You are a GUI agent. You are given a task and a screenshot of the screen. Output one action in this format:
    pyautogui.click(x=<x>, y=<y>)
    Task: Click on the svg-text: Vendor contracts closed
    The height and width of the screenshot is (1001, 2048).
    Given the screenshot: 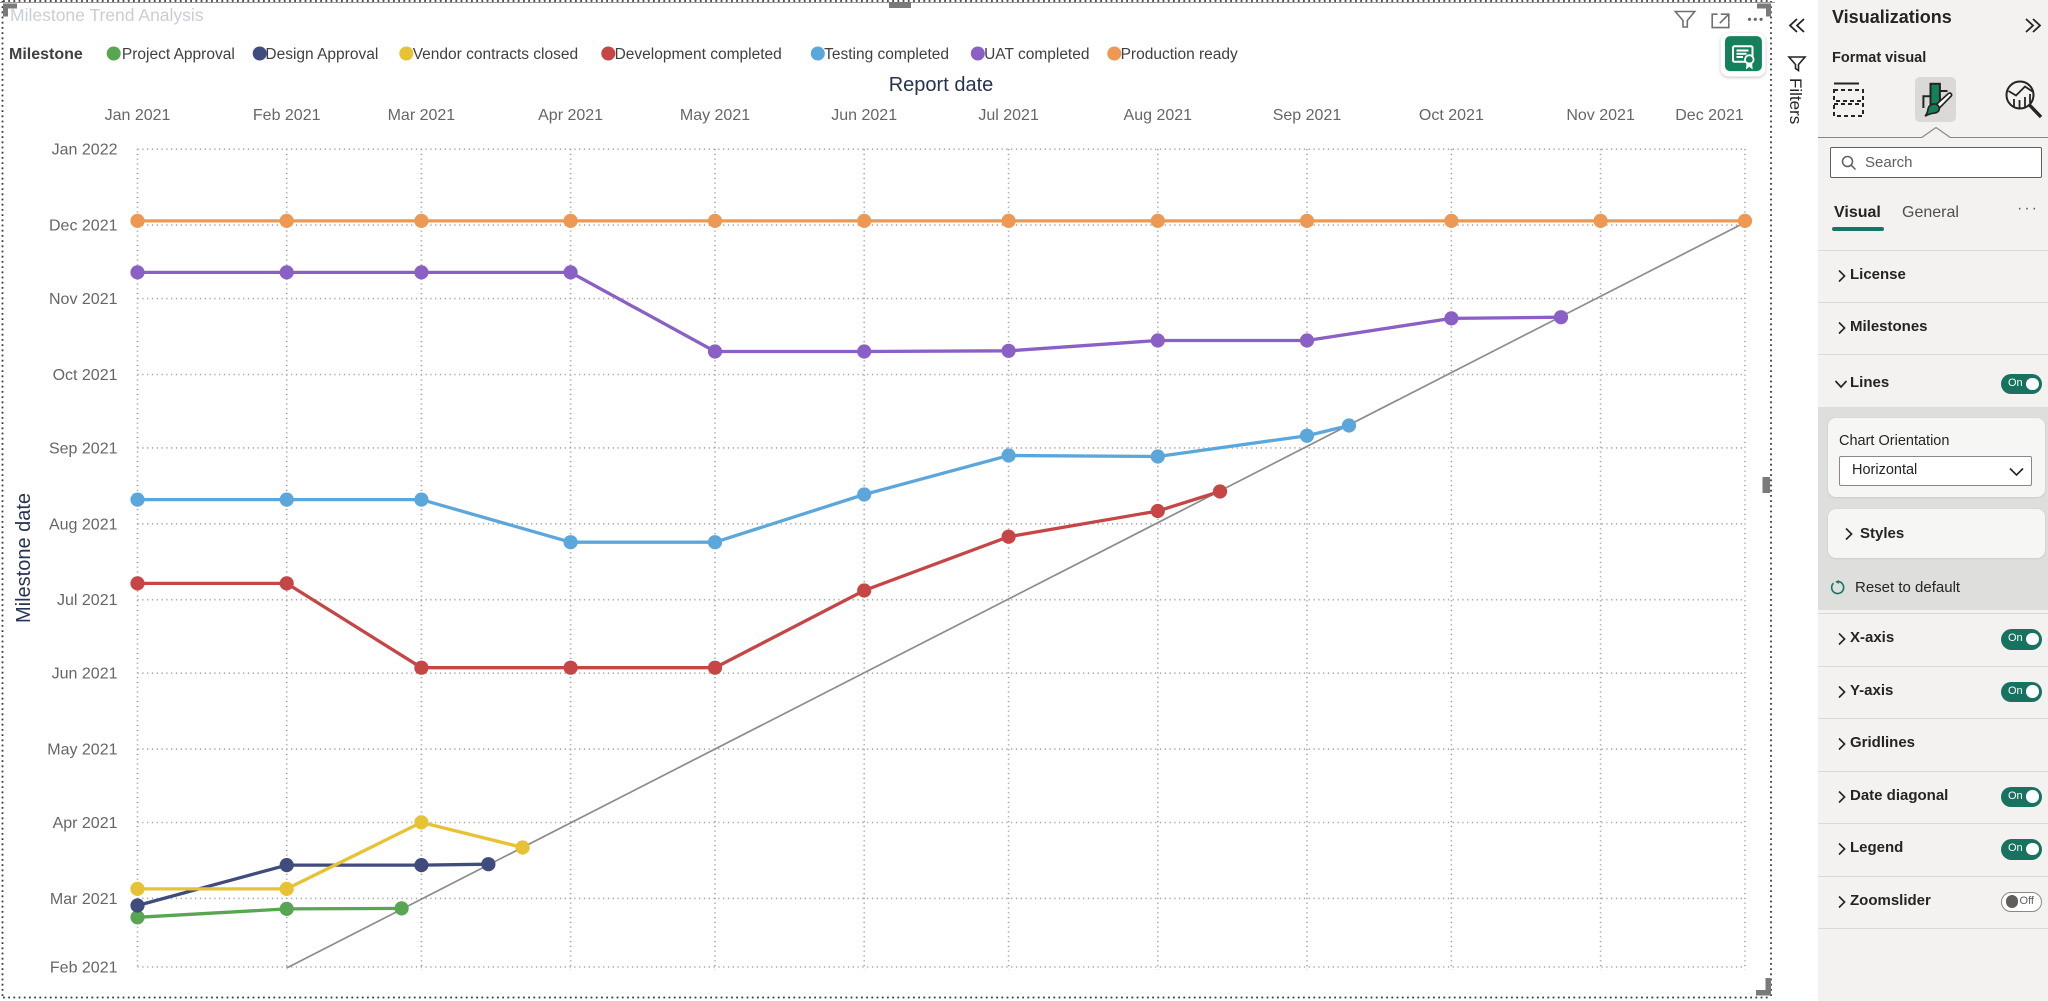 What is the action you would take?
    pyautogui.click(x=495, y=54)
    